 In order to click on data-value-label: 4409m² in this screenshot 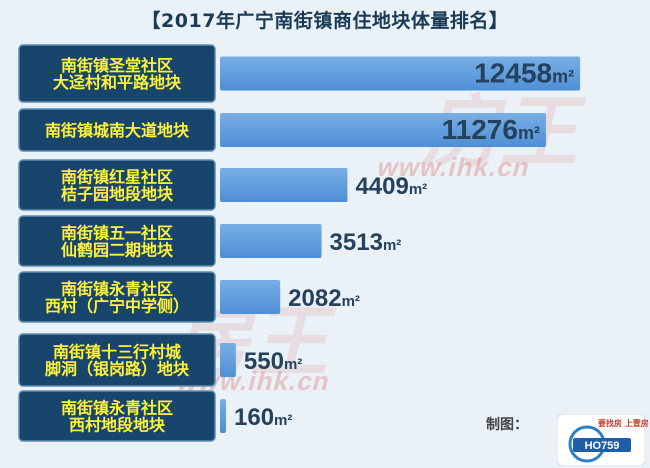, I will do `click(391, 186)`.